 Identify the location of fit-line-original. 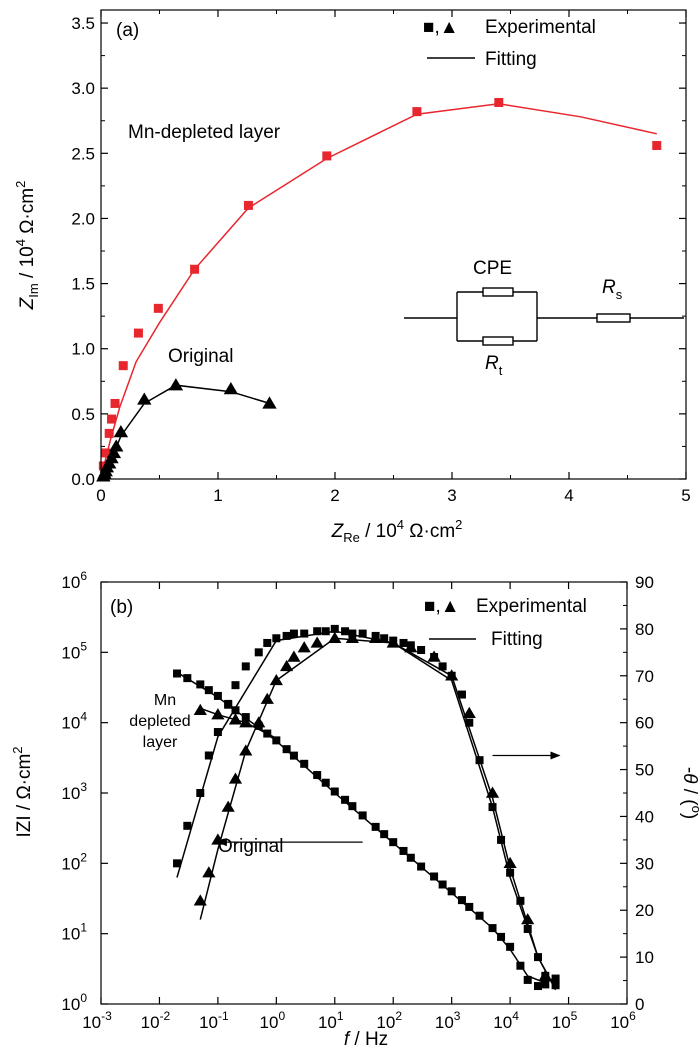
(185, 432).